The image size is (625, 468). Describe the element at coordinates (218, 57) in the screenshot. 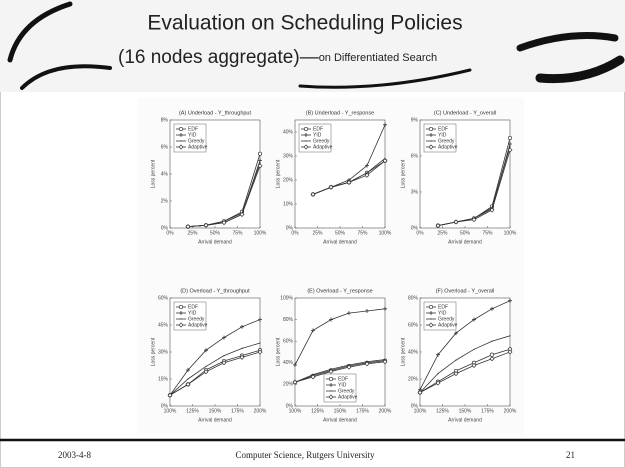

I see `subtitle-main: (16 nodes aggregate)—` at that location.